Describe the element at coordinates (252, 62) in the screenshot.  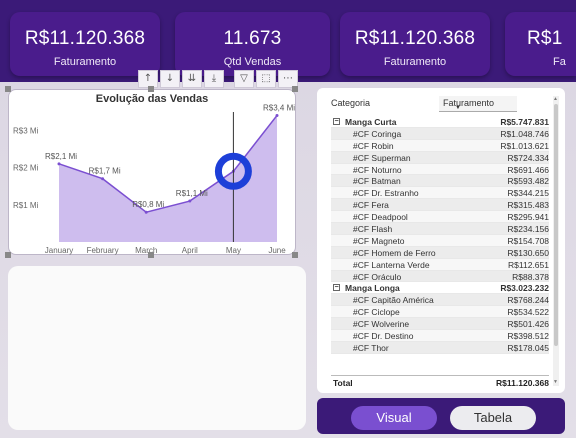
I see `kpi-label: Qtd Vendas` at that location.